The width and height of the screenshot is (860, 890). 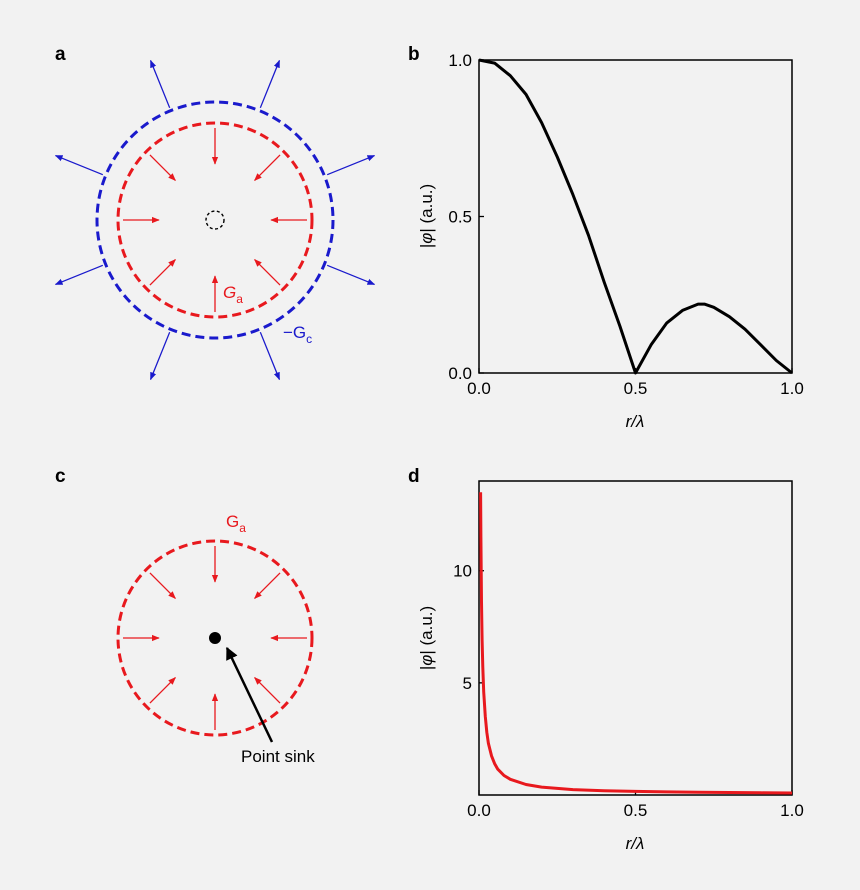 I want to click on plot-b-series-line, so click(x=635, y=216).